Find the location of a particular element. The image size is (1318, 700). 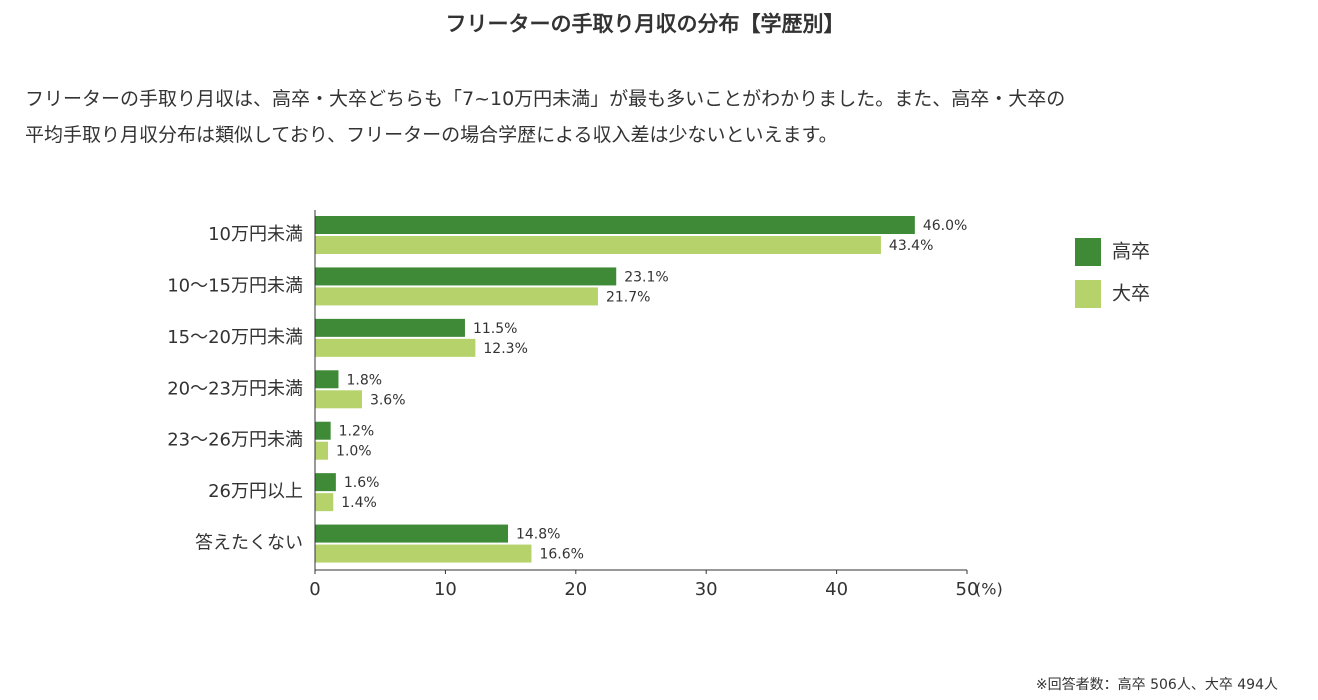

value-label: 46.0% is located at coordinates (945, 226).